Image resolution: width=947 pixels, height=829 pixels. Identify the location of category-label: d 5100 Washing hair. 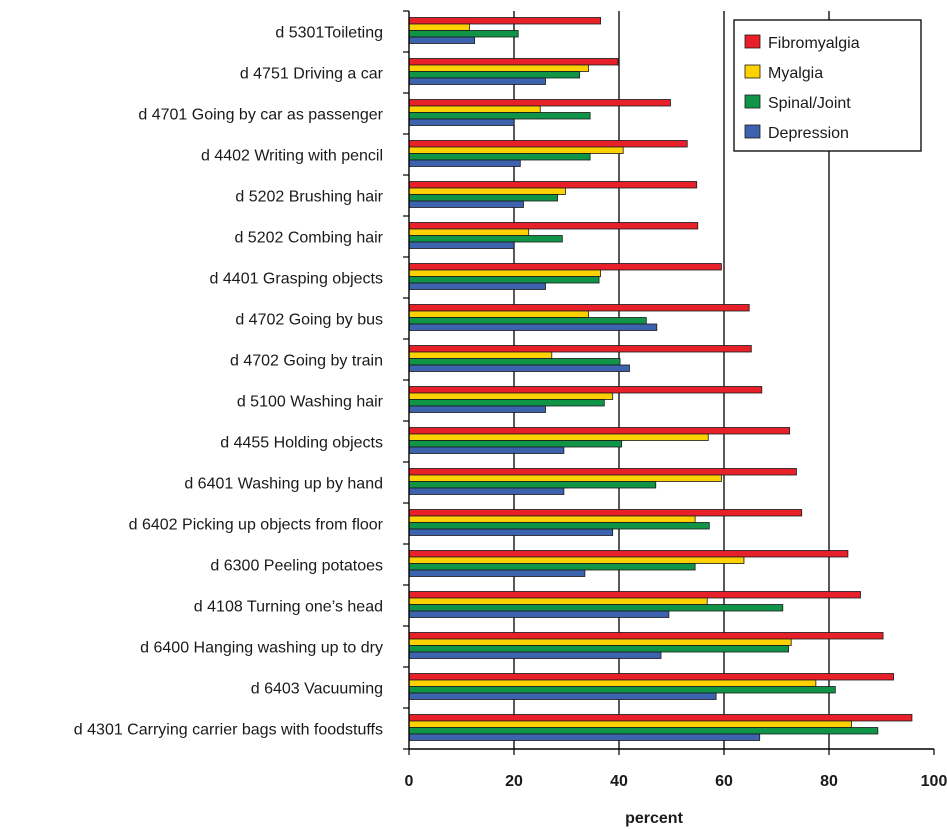
(310, 402).